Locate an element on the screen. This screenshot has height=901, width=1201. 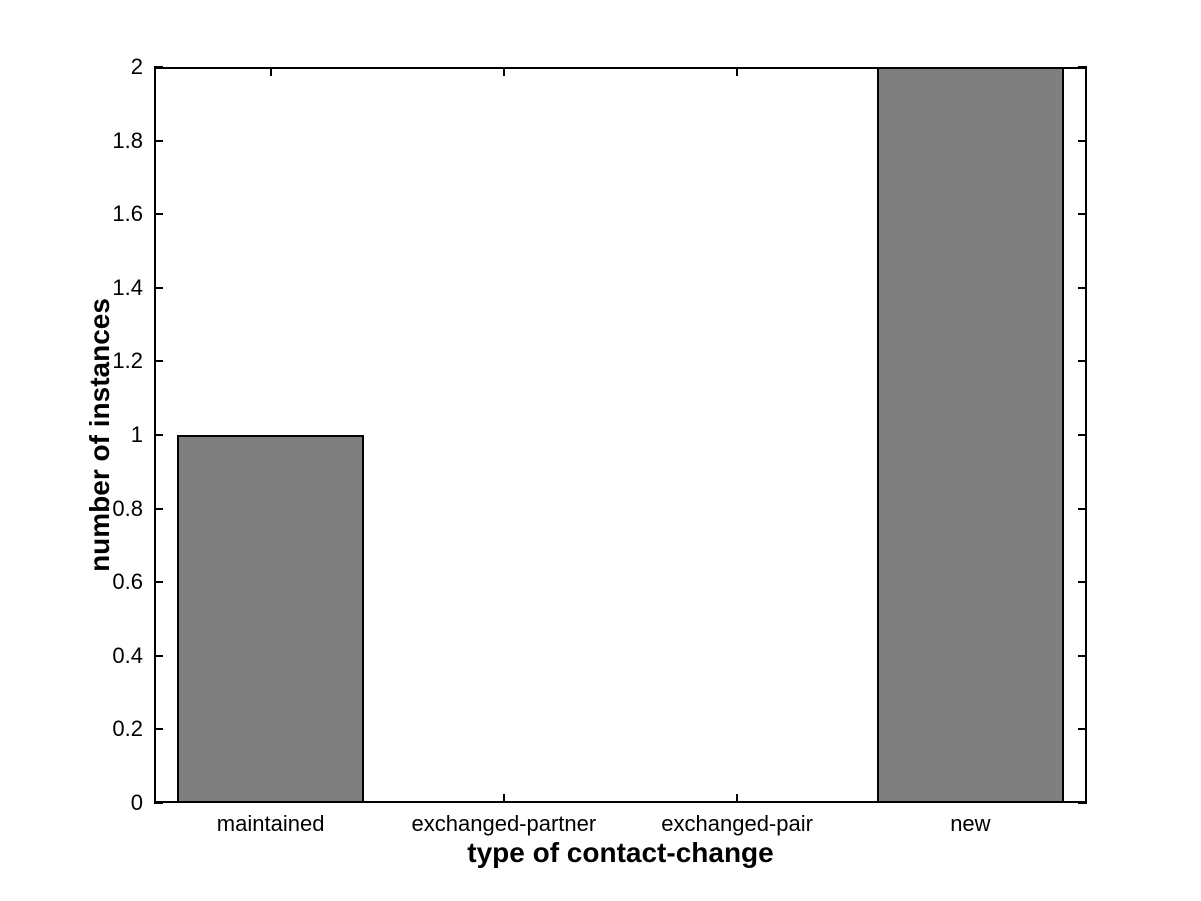
y-tick-label: 0.2 is located at coordinates (127, 728).